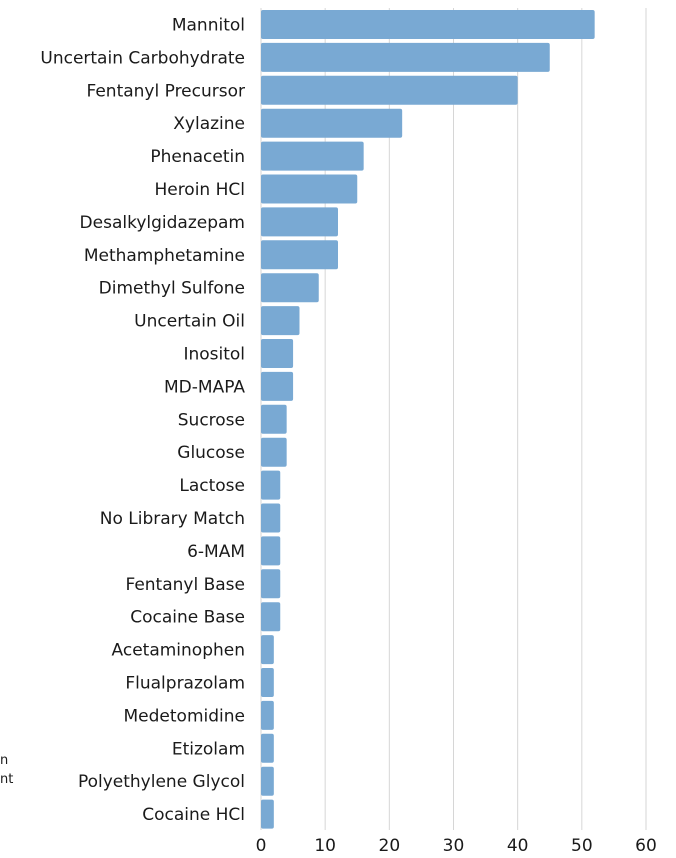 The height and width of the screenshot is (858, 676). I want to click on category-label-19: Acetaminophen, so click(178, 651).